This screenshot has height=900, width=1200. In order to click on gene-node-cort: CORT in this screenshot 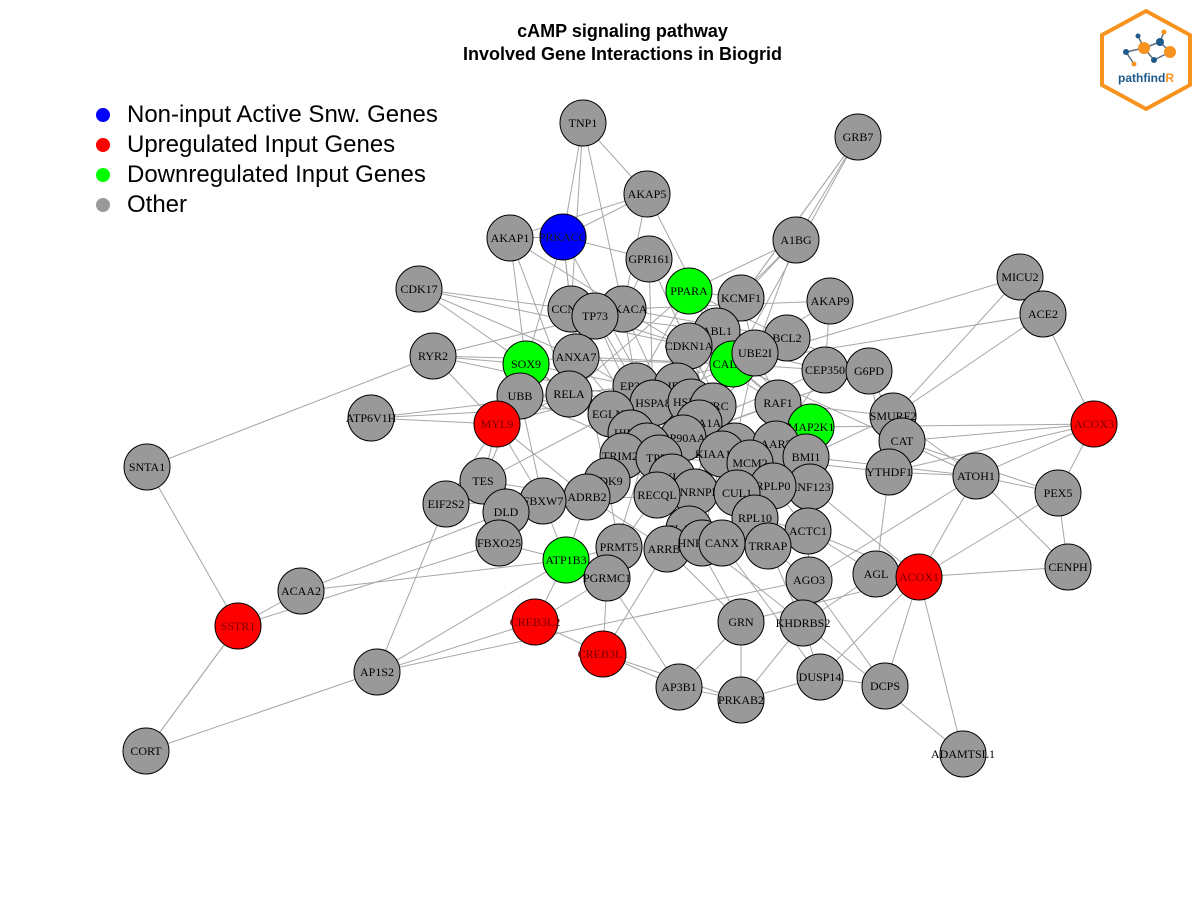, I will do `click(146, 751)`.